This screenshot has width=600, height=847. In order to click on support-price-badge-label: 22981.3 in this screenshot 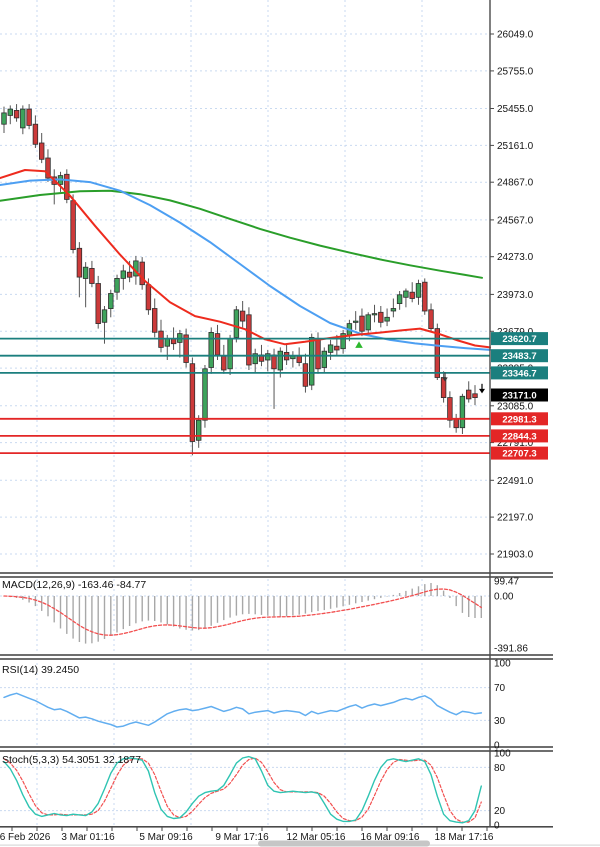, I will do `click(519, 419)`.